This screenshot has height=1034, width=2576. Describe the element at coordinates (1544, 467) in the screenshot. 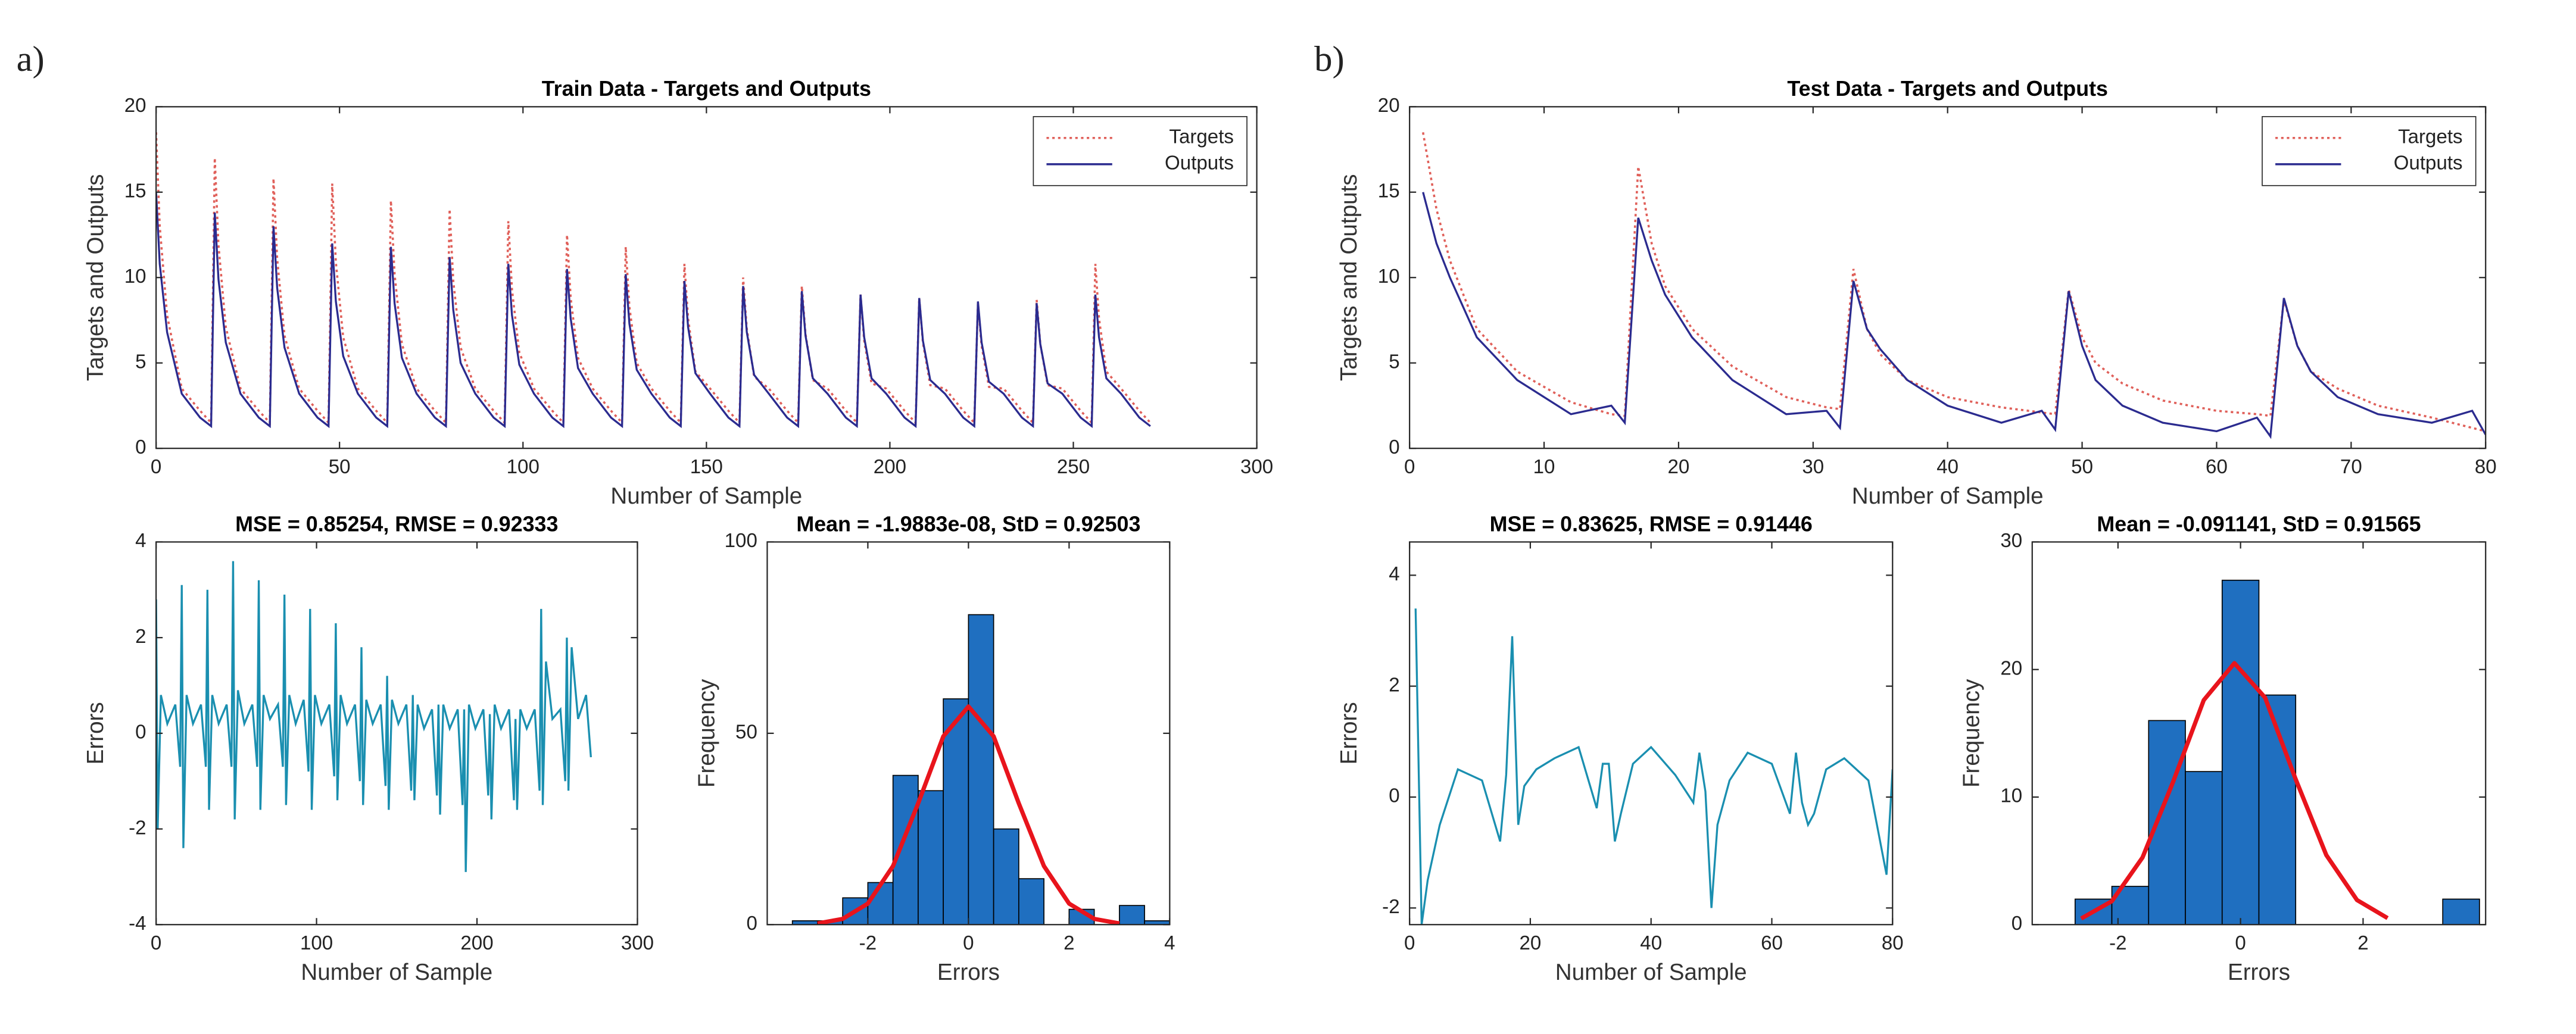

I see `x-tick-label: 10` at that location.